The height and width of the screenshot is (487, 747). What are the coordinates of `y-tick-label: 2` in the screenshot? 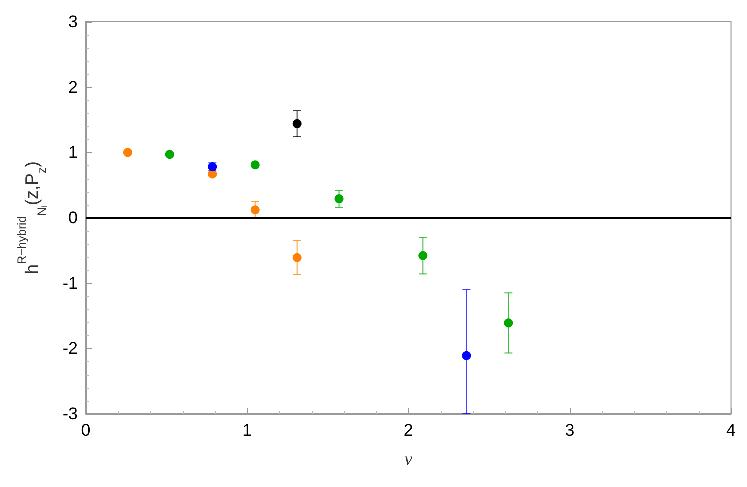 It's located at (73, 87).